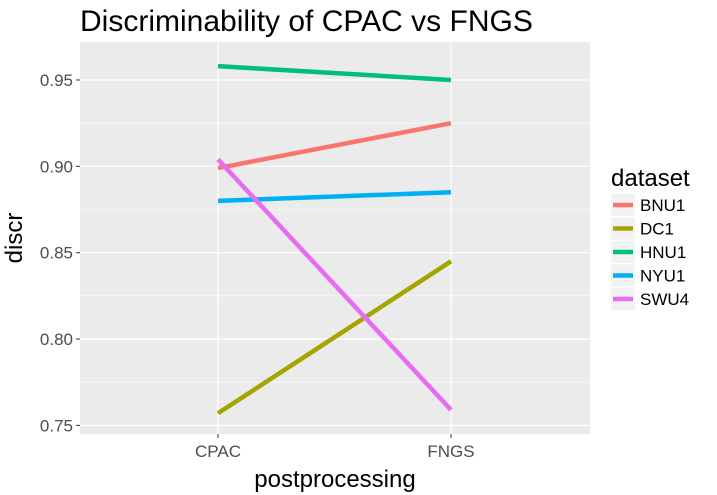  I want to click on legend-items: BNU1 DC1 HNU1 NYU1 SWU4, so click(650, 252).